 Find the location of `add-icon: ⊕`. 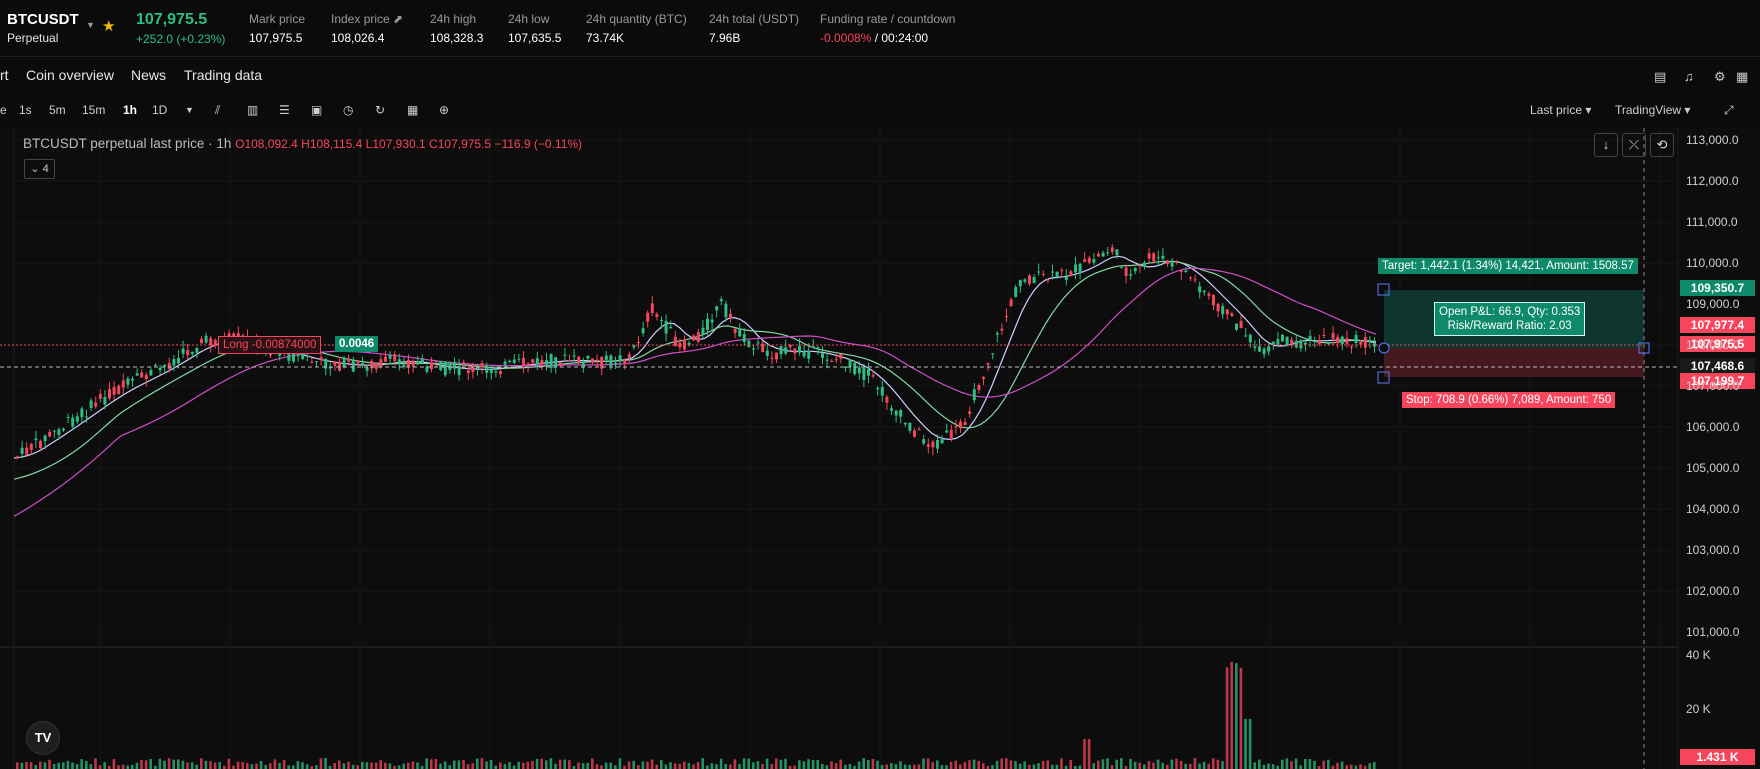

add-icon: ⊕ is located at coordinates (444, 110).